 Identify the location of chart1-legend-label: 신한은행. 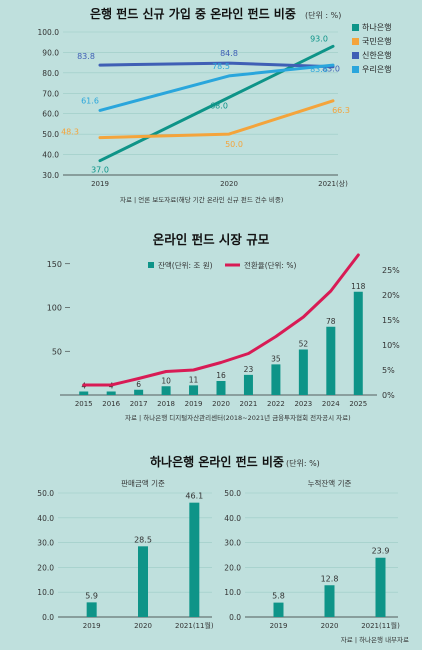
(376, 55).